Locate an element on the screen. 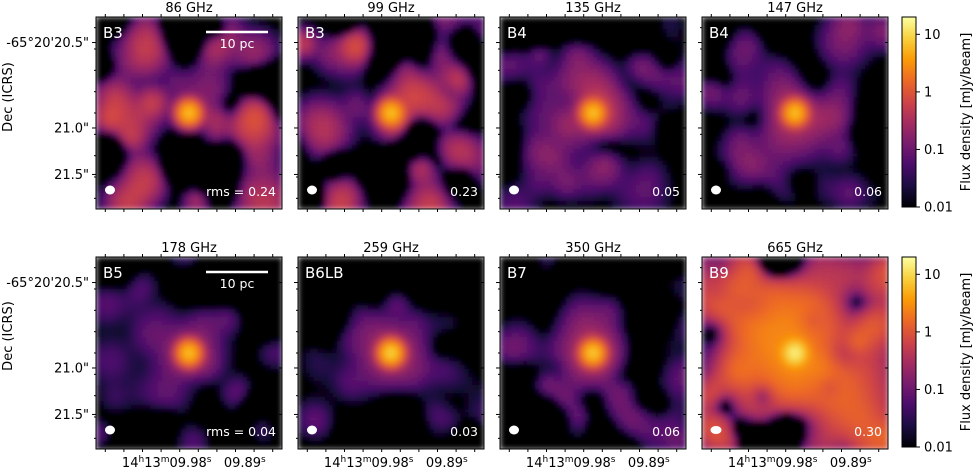 Image resolution: width=977 pixels, height=471 pixels. rms-label: 0.23 is located at coordinates (464, 191).